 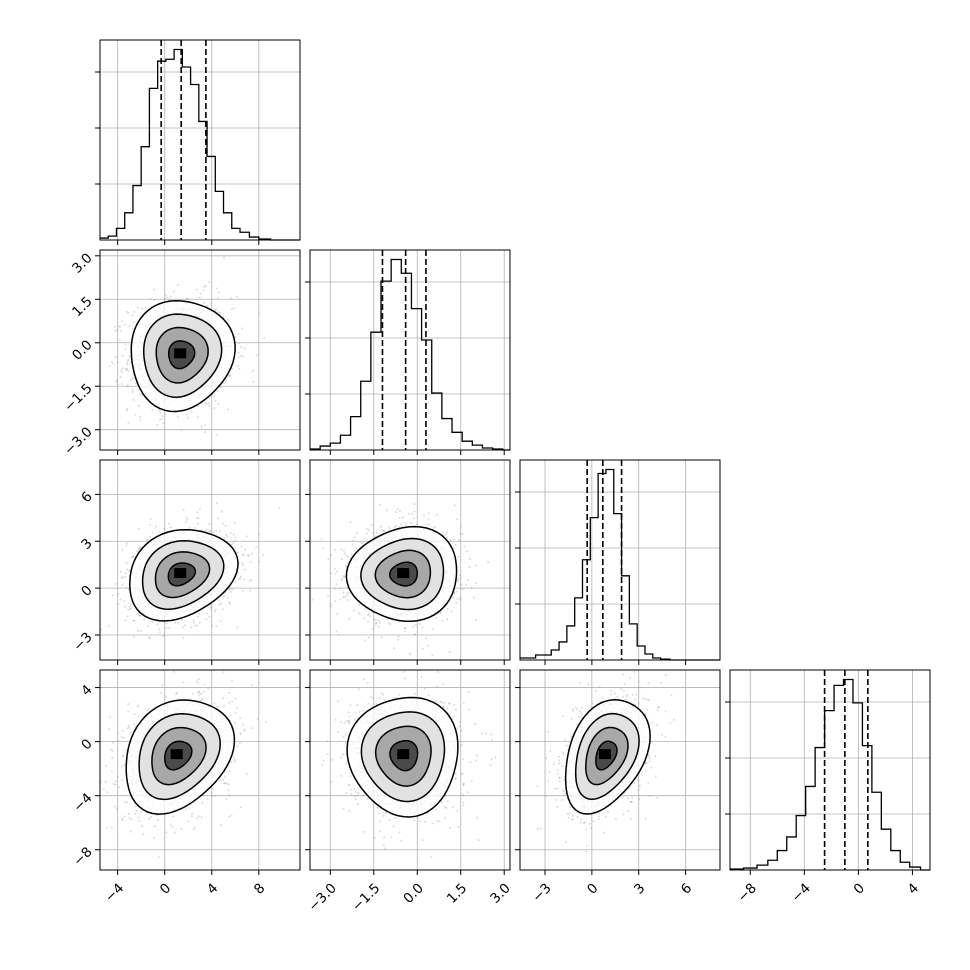 What do you see at coordinates (86, 590) in the screenshot?
I see `y-tick-label: 0` at bounding box center [86, 590].